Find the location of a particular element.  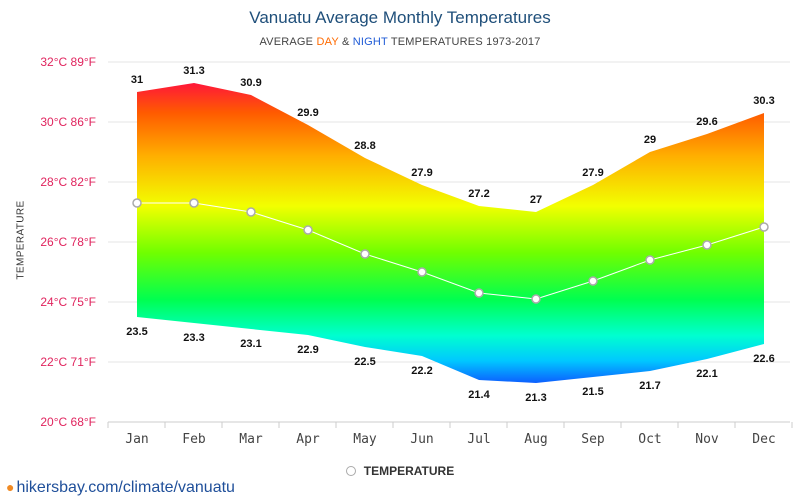

night-value-label: 22.5 is located at coordinates (364, 362).